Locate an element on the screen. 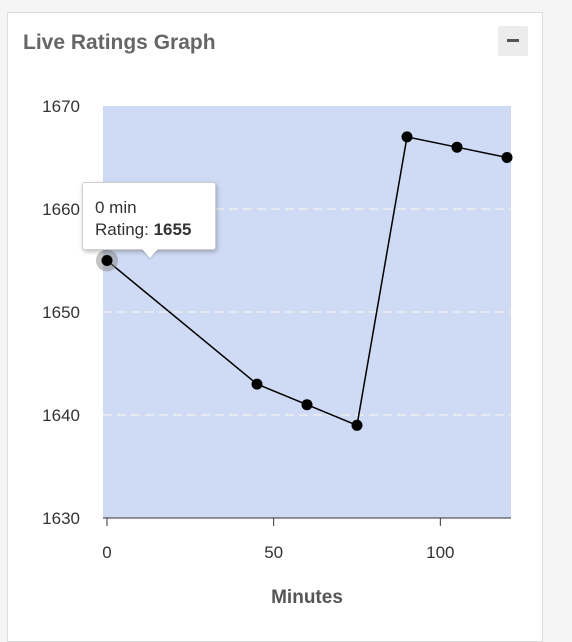 The width and height of the screenshot is (572, 642). y-tick-label: 1630 is located at coordinates (61, 518).